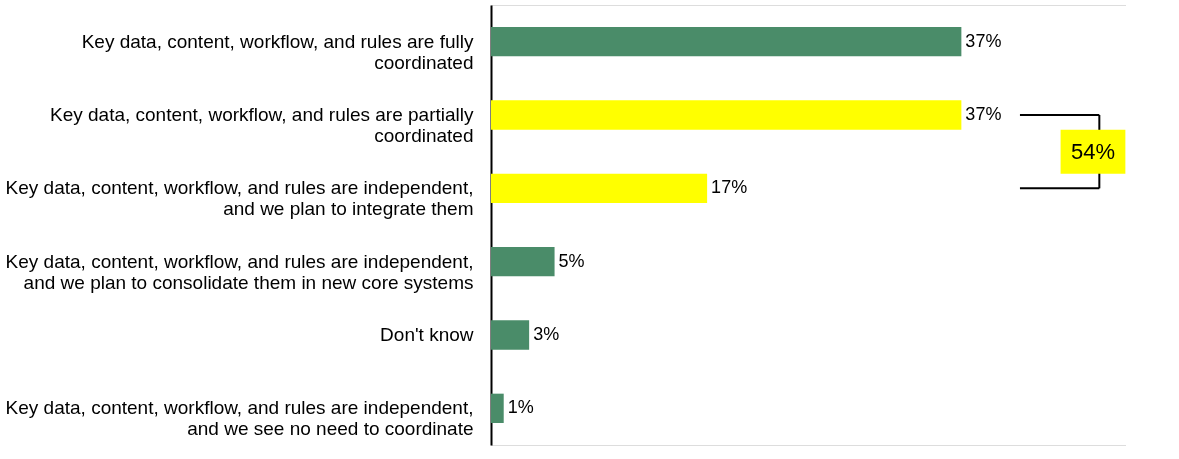  What do you see at coordinates (239, 271) in the screenshot?
I see `y-tick-label: Key data, content, workflow, and rules are independent, and we plan to consolidate them in new core systems` at bounding box center [239, 271].